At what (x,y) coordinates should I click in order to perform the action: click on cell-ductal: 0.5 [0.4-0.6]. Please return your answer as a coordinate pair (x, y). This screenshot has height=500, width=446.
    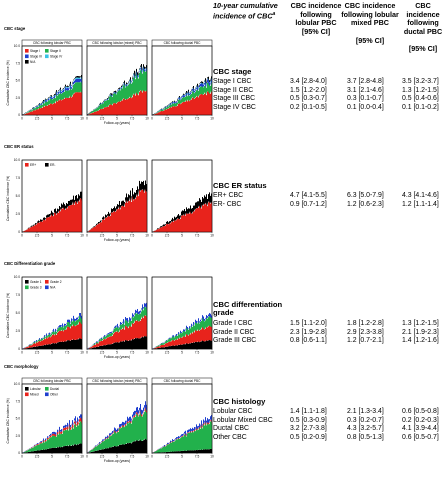
    Looking at the image, I should click on (420, 99).